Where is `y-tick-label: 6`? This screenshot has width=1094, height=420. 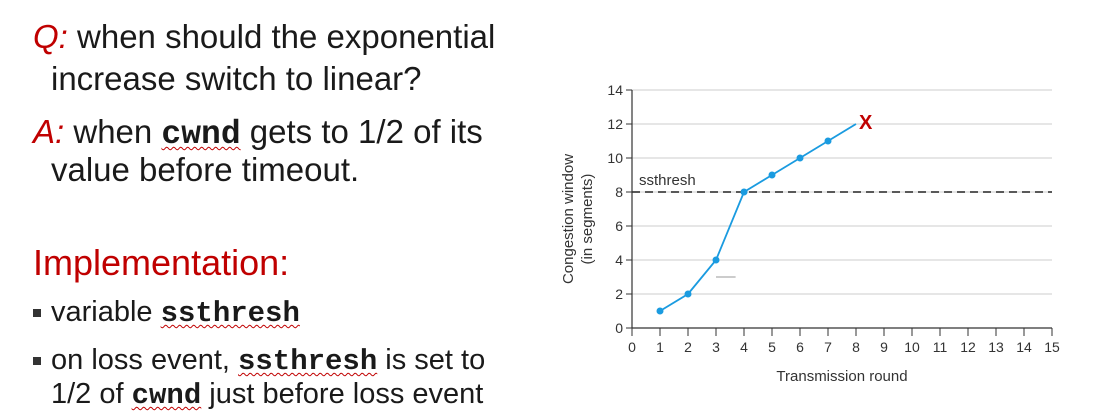
y-tick-label: 6 is located at coordinates (619, 226).